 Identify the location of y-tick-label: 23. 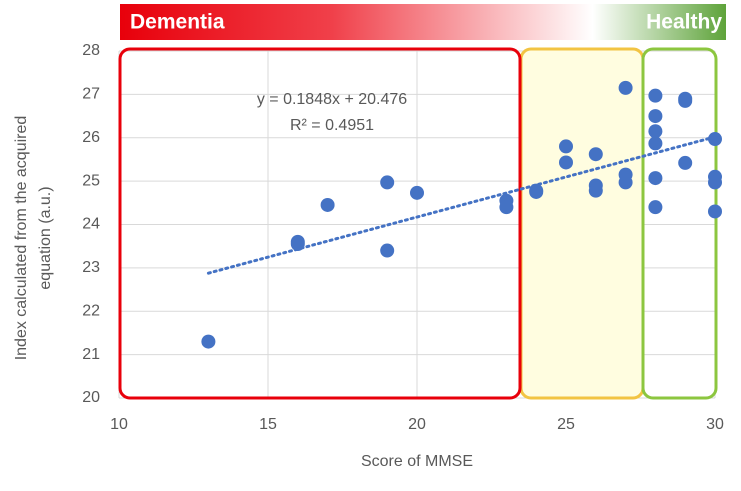
(91, 267).